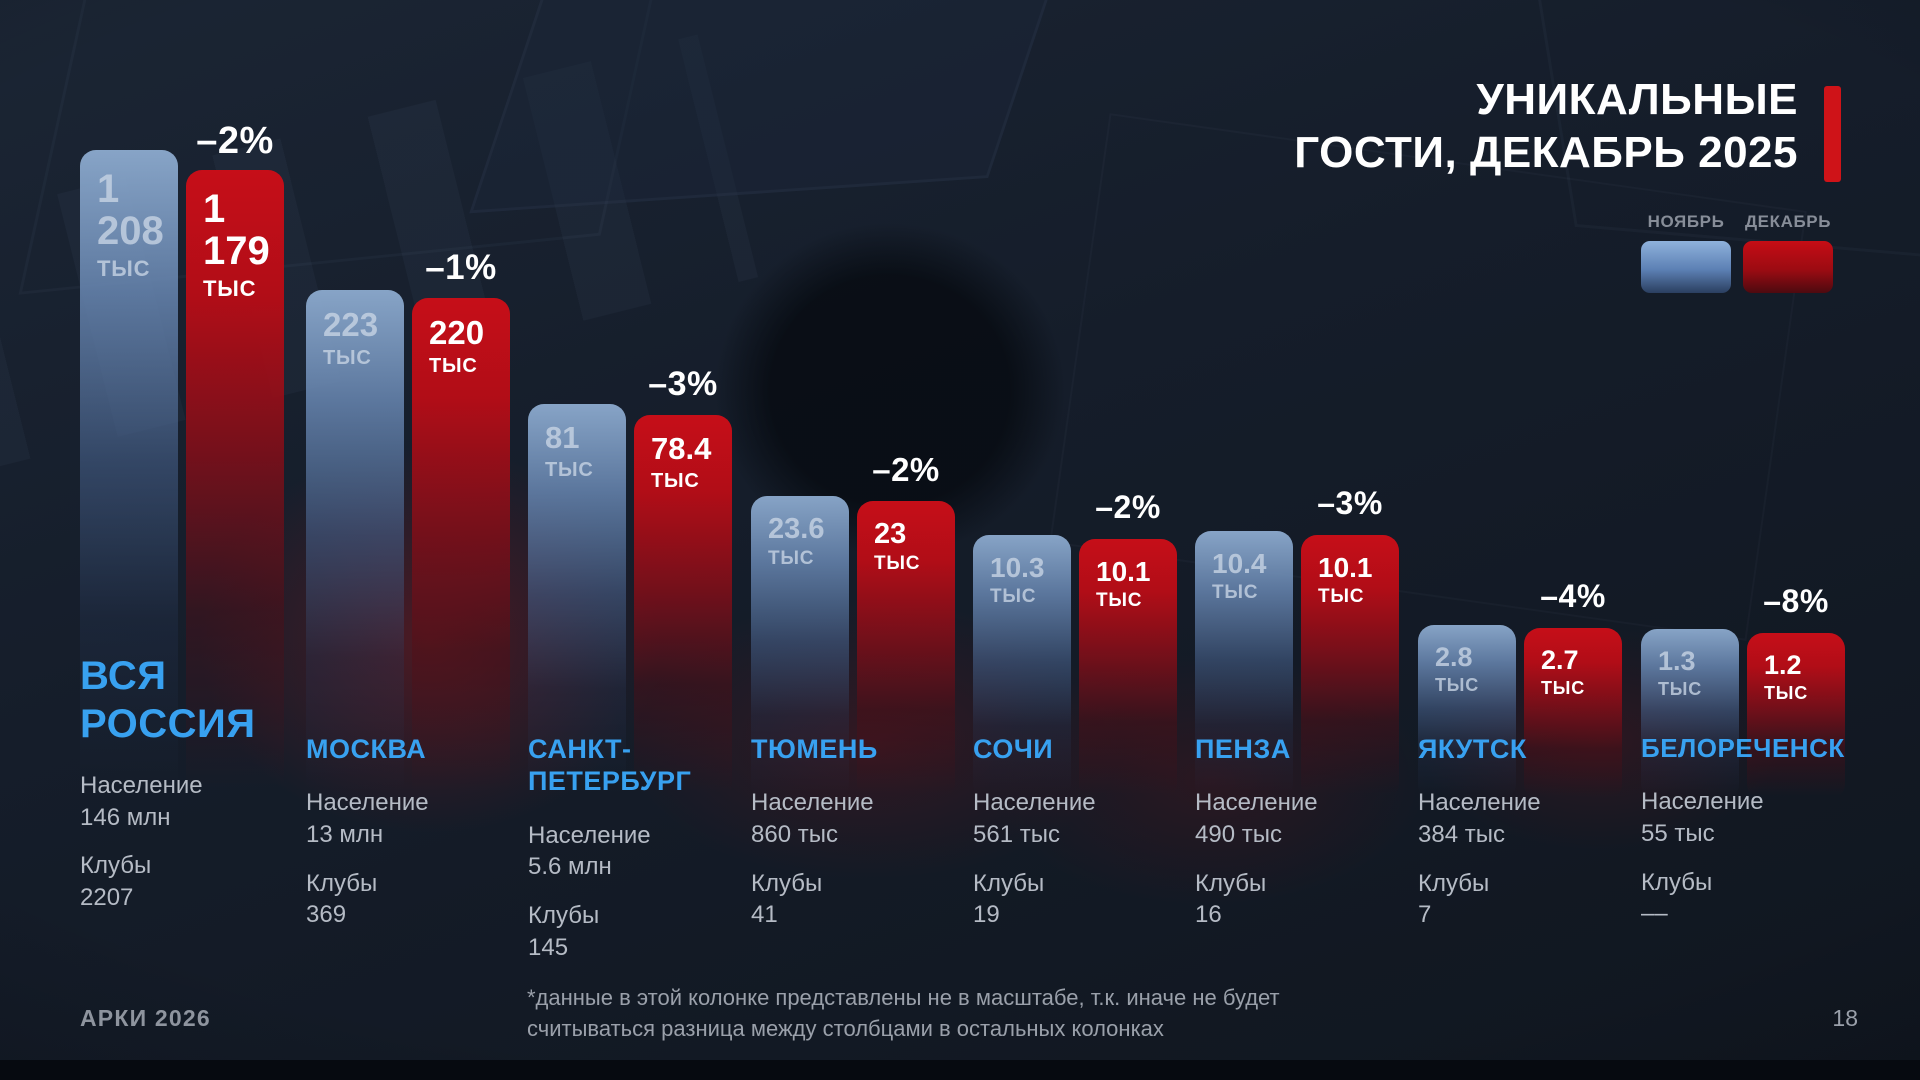 The image size is (1920, 1080). Describe the element at coordinates (1637, 99) in the screenshot. I see `page-title-line1: УНИКАЛЬНЫЕ` at that location.